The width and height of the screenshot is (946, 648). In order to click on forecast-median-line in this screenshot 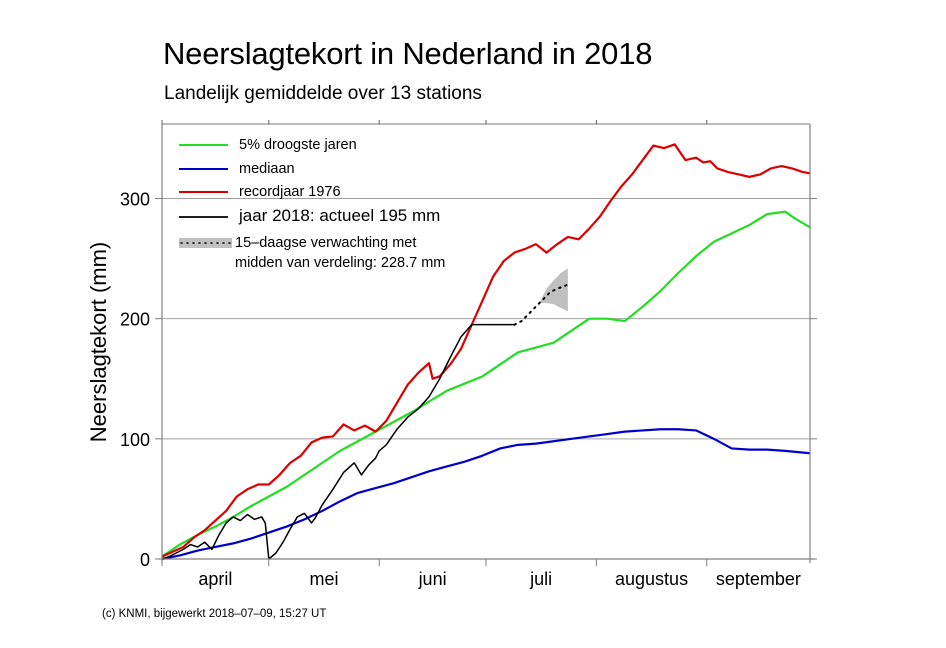, I will do `click(541, 304)`.